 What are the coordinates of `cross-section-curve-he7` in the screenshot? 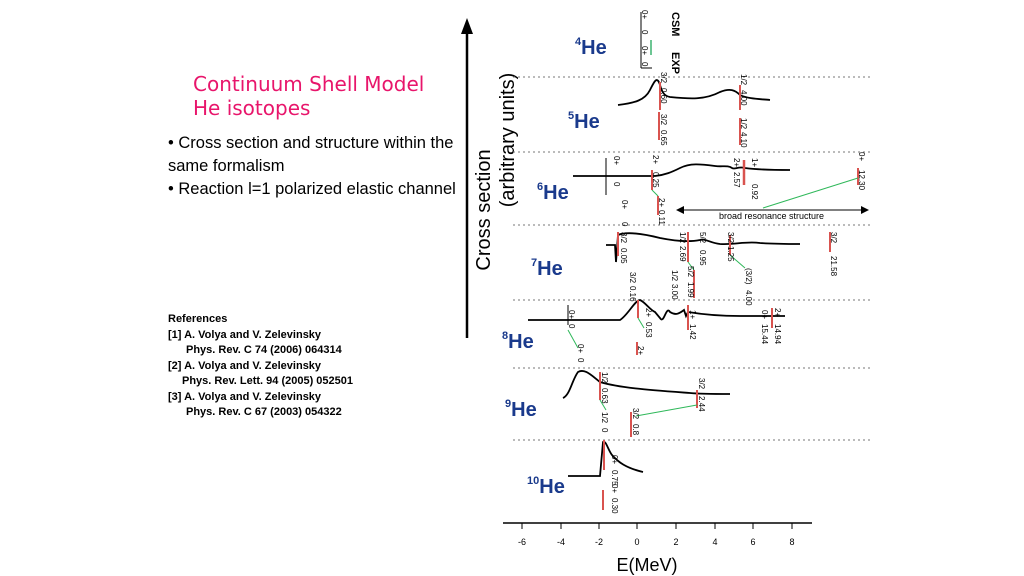 It's located at (703, 247).